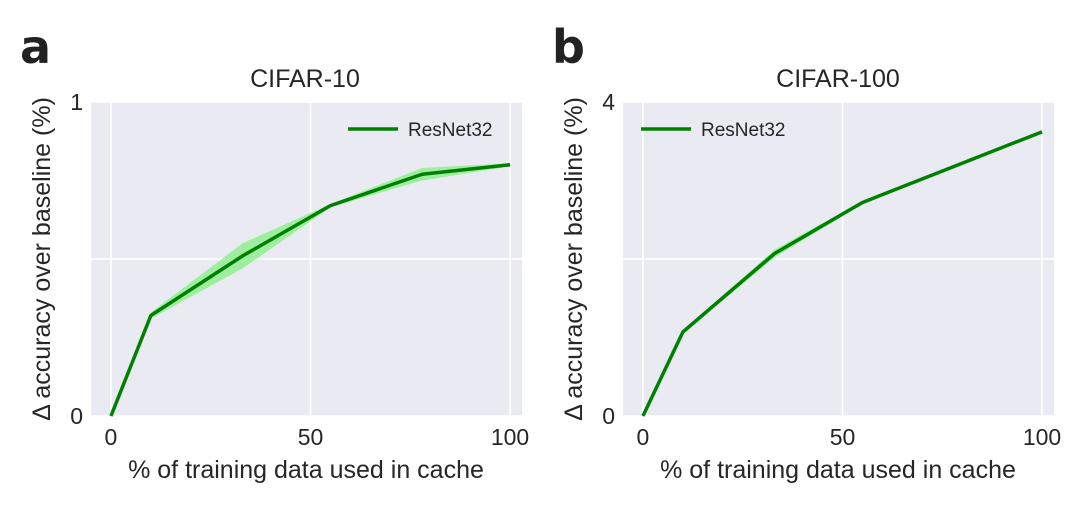  What do you see at coordinates (76, 102) in the screenshot?
I see `y-tick-label: 1` at bounding box center [76, 102].